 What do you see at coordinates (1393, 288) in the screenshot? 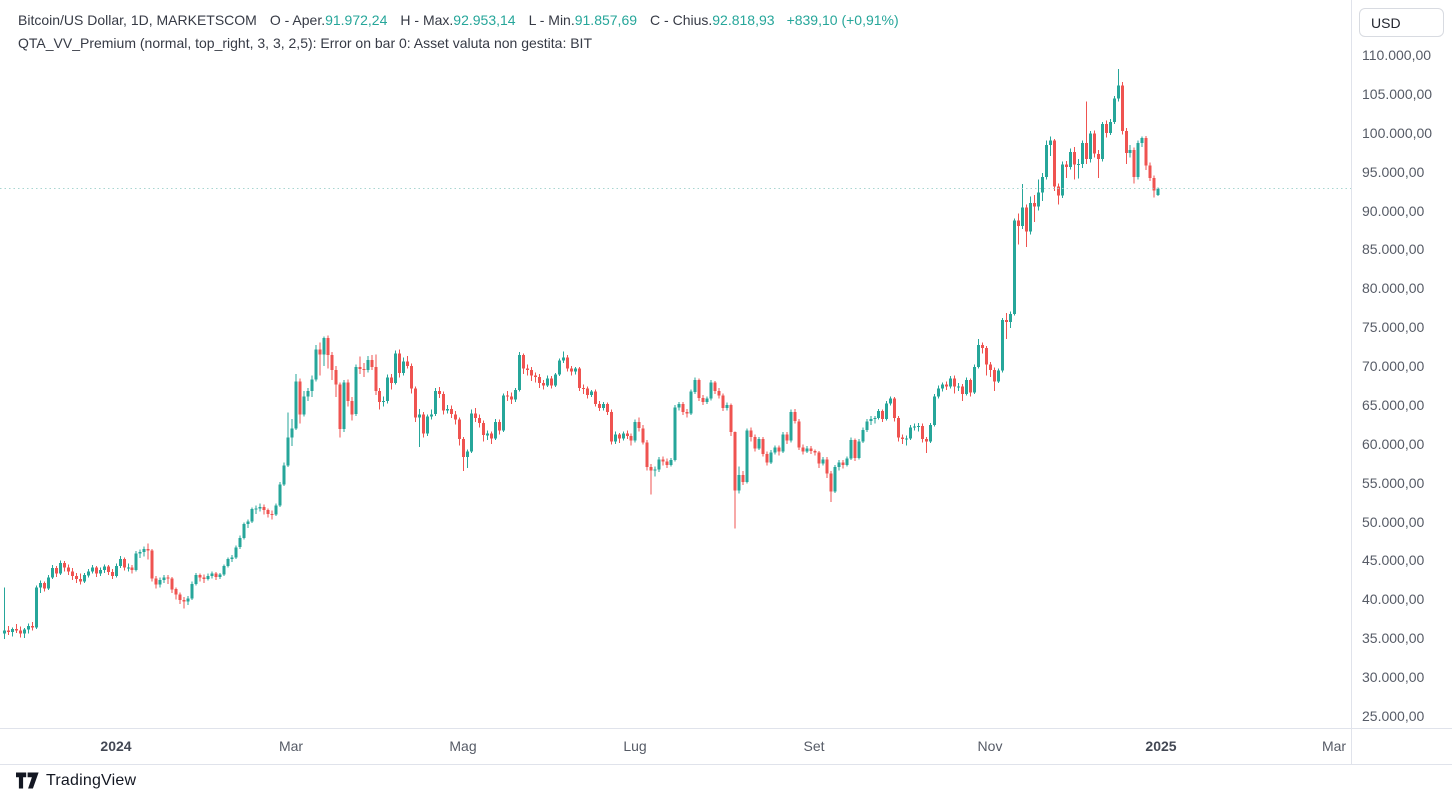
I see `price-axis-label: 80.000,00` at bounding box center [1393, 288].